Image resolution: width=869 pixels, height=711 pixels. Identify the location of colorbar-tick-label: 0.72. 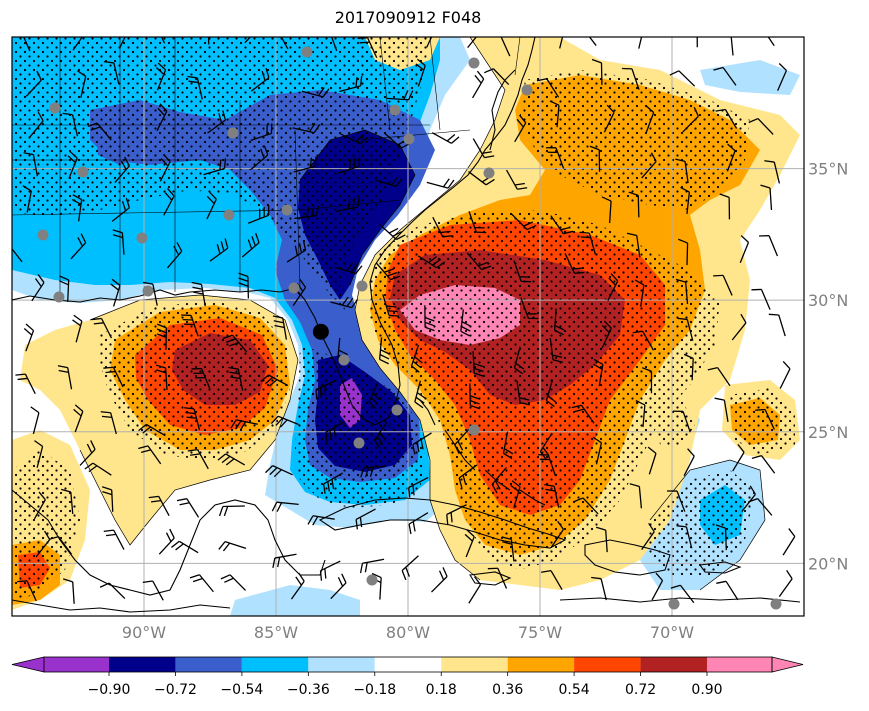
(640, 690).